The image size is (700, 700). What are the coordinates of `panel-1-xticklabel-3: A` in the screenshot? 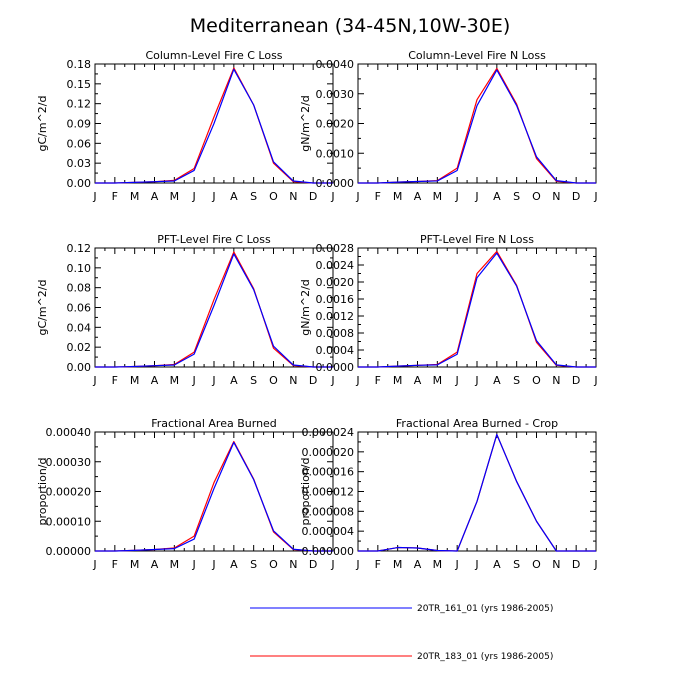 It's located at (418, 196).